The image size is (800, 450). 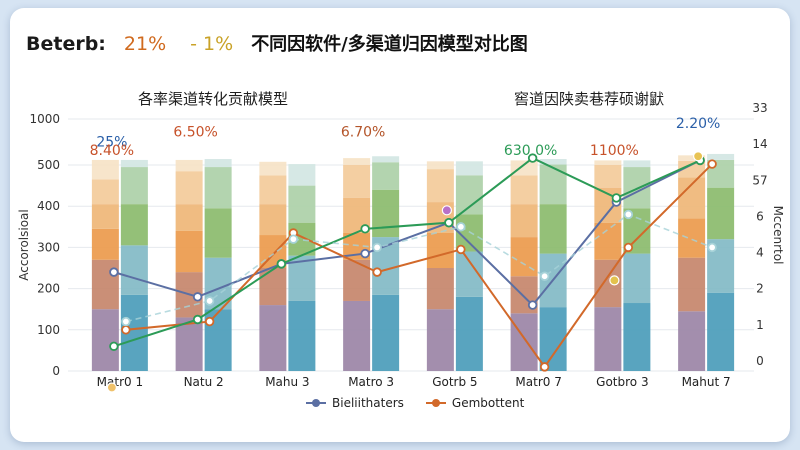 I want to click on y-left-tick-label: 100, so click(x=48, y=330).